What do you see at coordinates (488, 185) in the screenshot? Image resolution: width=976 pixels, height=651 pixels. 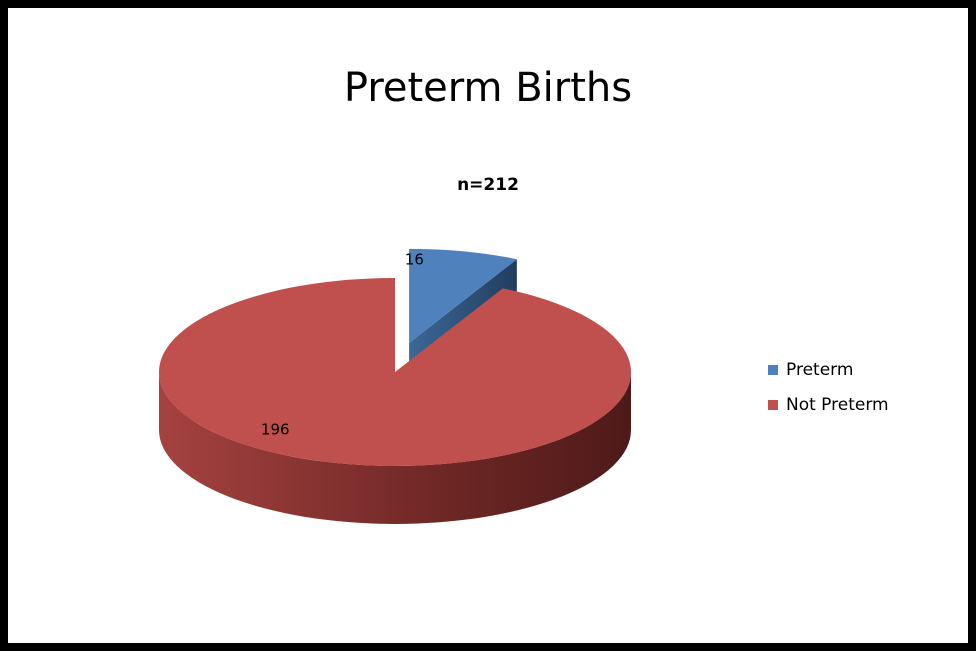 I see `chart-subtitle: n=212` at bounding box center [488, 185].